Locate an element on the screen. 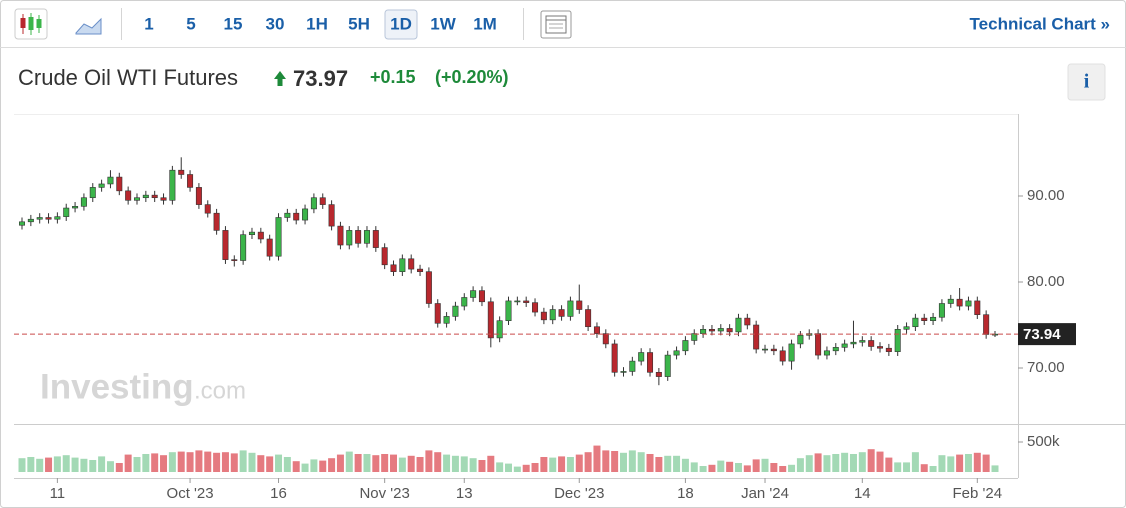  info-button: i is located at coordinates (1086, 82).